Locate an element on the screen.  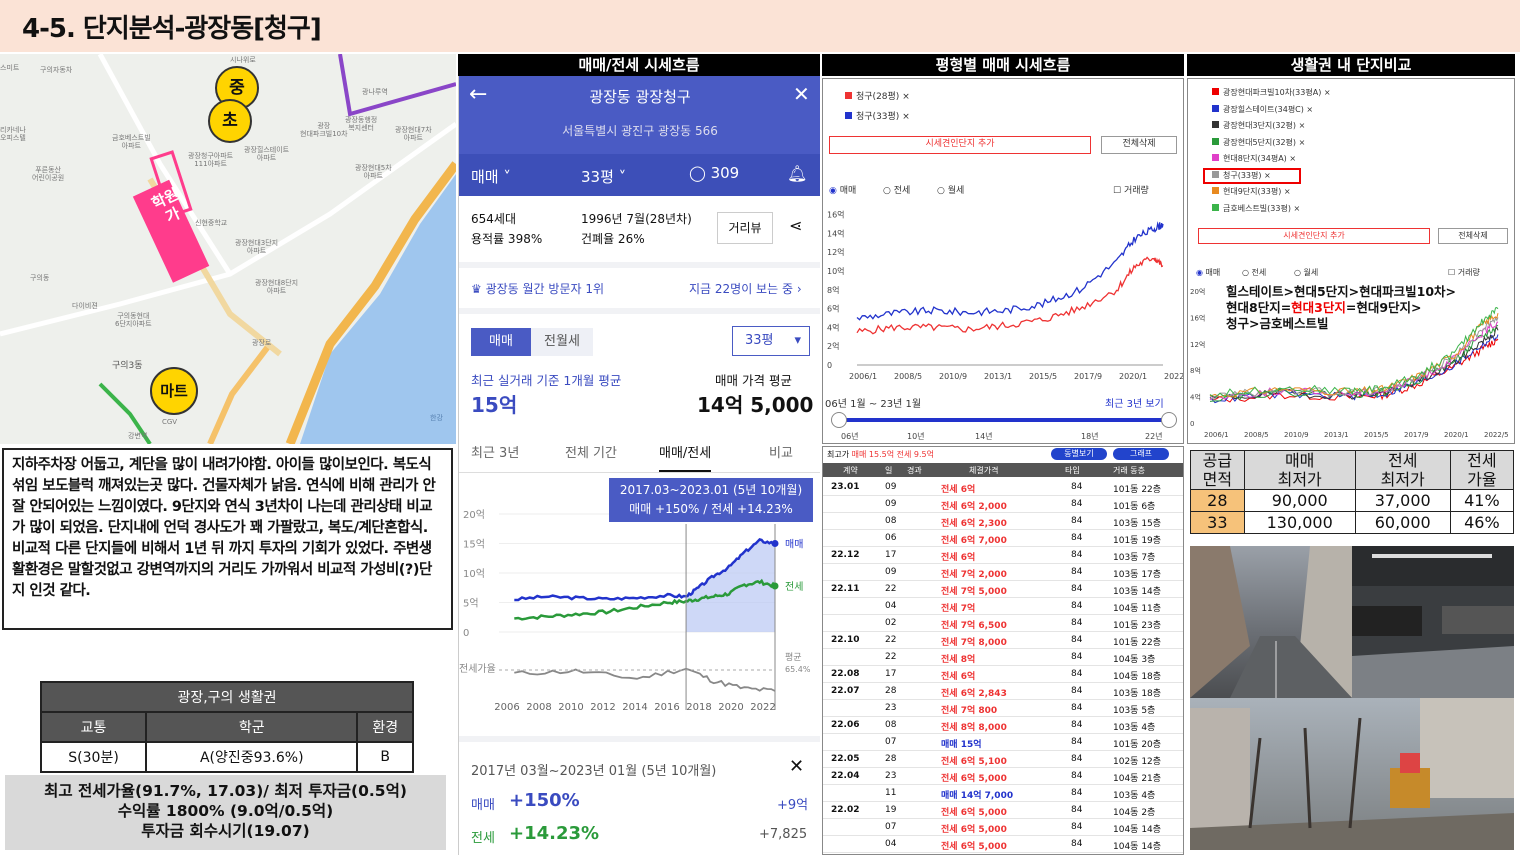
transaction-row: 22.07 28 전세 6억 2,843 84 103동 18층 is located at coordinates (1003, 691).